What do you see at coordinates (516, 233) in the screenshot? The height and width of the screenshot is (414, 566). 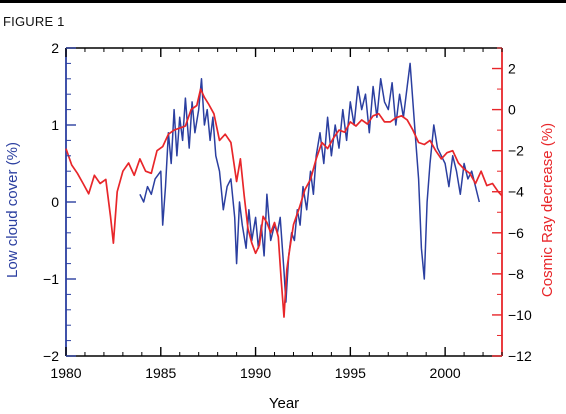 I see `y-right-tick-label: −6` at bounding box center [516, 233].